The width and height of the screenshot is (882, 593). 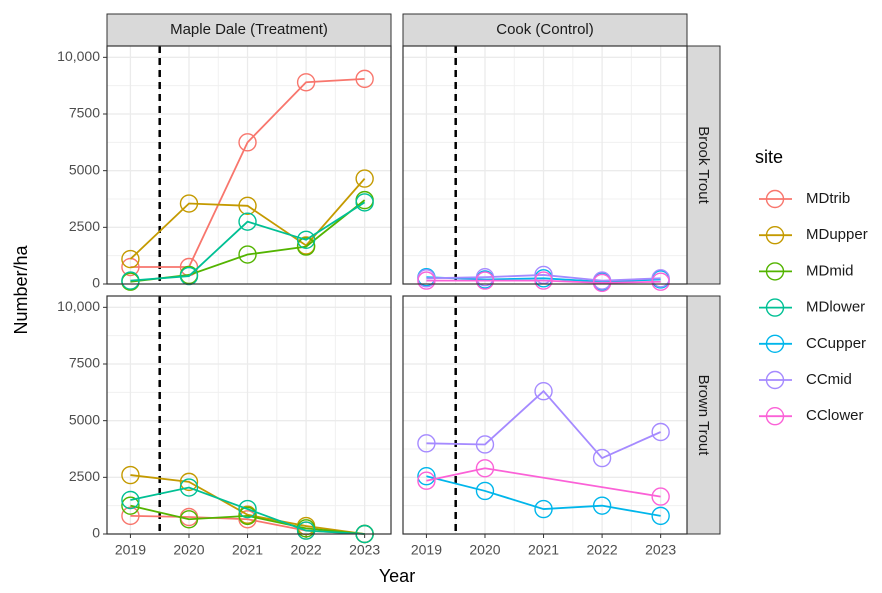 I want to click on strip-label: Brown Trout, so click(x=703, y=416).